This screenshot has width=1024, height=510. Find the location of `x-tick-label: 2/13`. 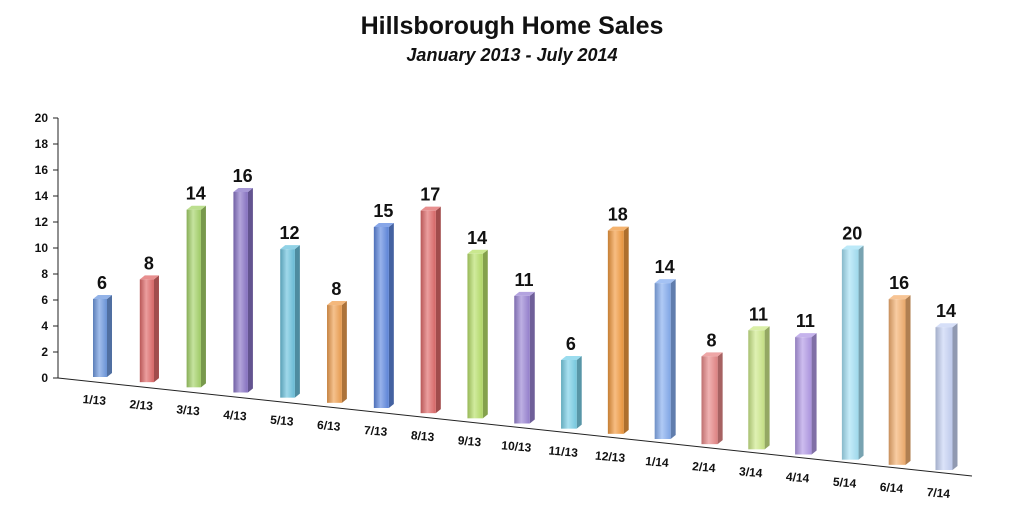

x-tick-label: 2/13 is located at coordinates (141, 405).